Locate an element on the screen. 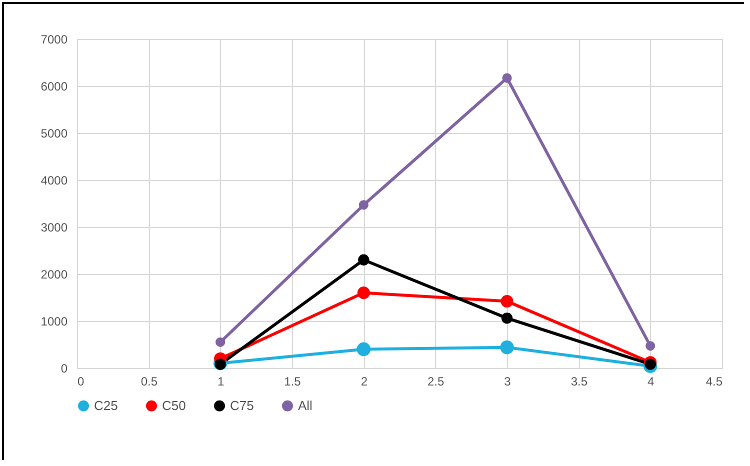 The image size is (750, 466). y-tick-label: 0 is located at coordinates (64, 369).